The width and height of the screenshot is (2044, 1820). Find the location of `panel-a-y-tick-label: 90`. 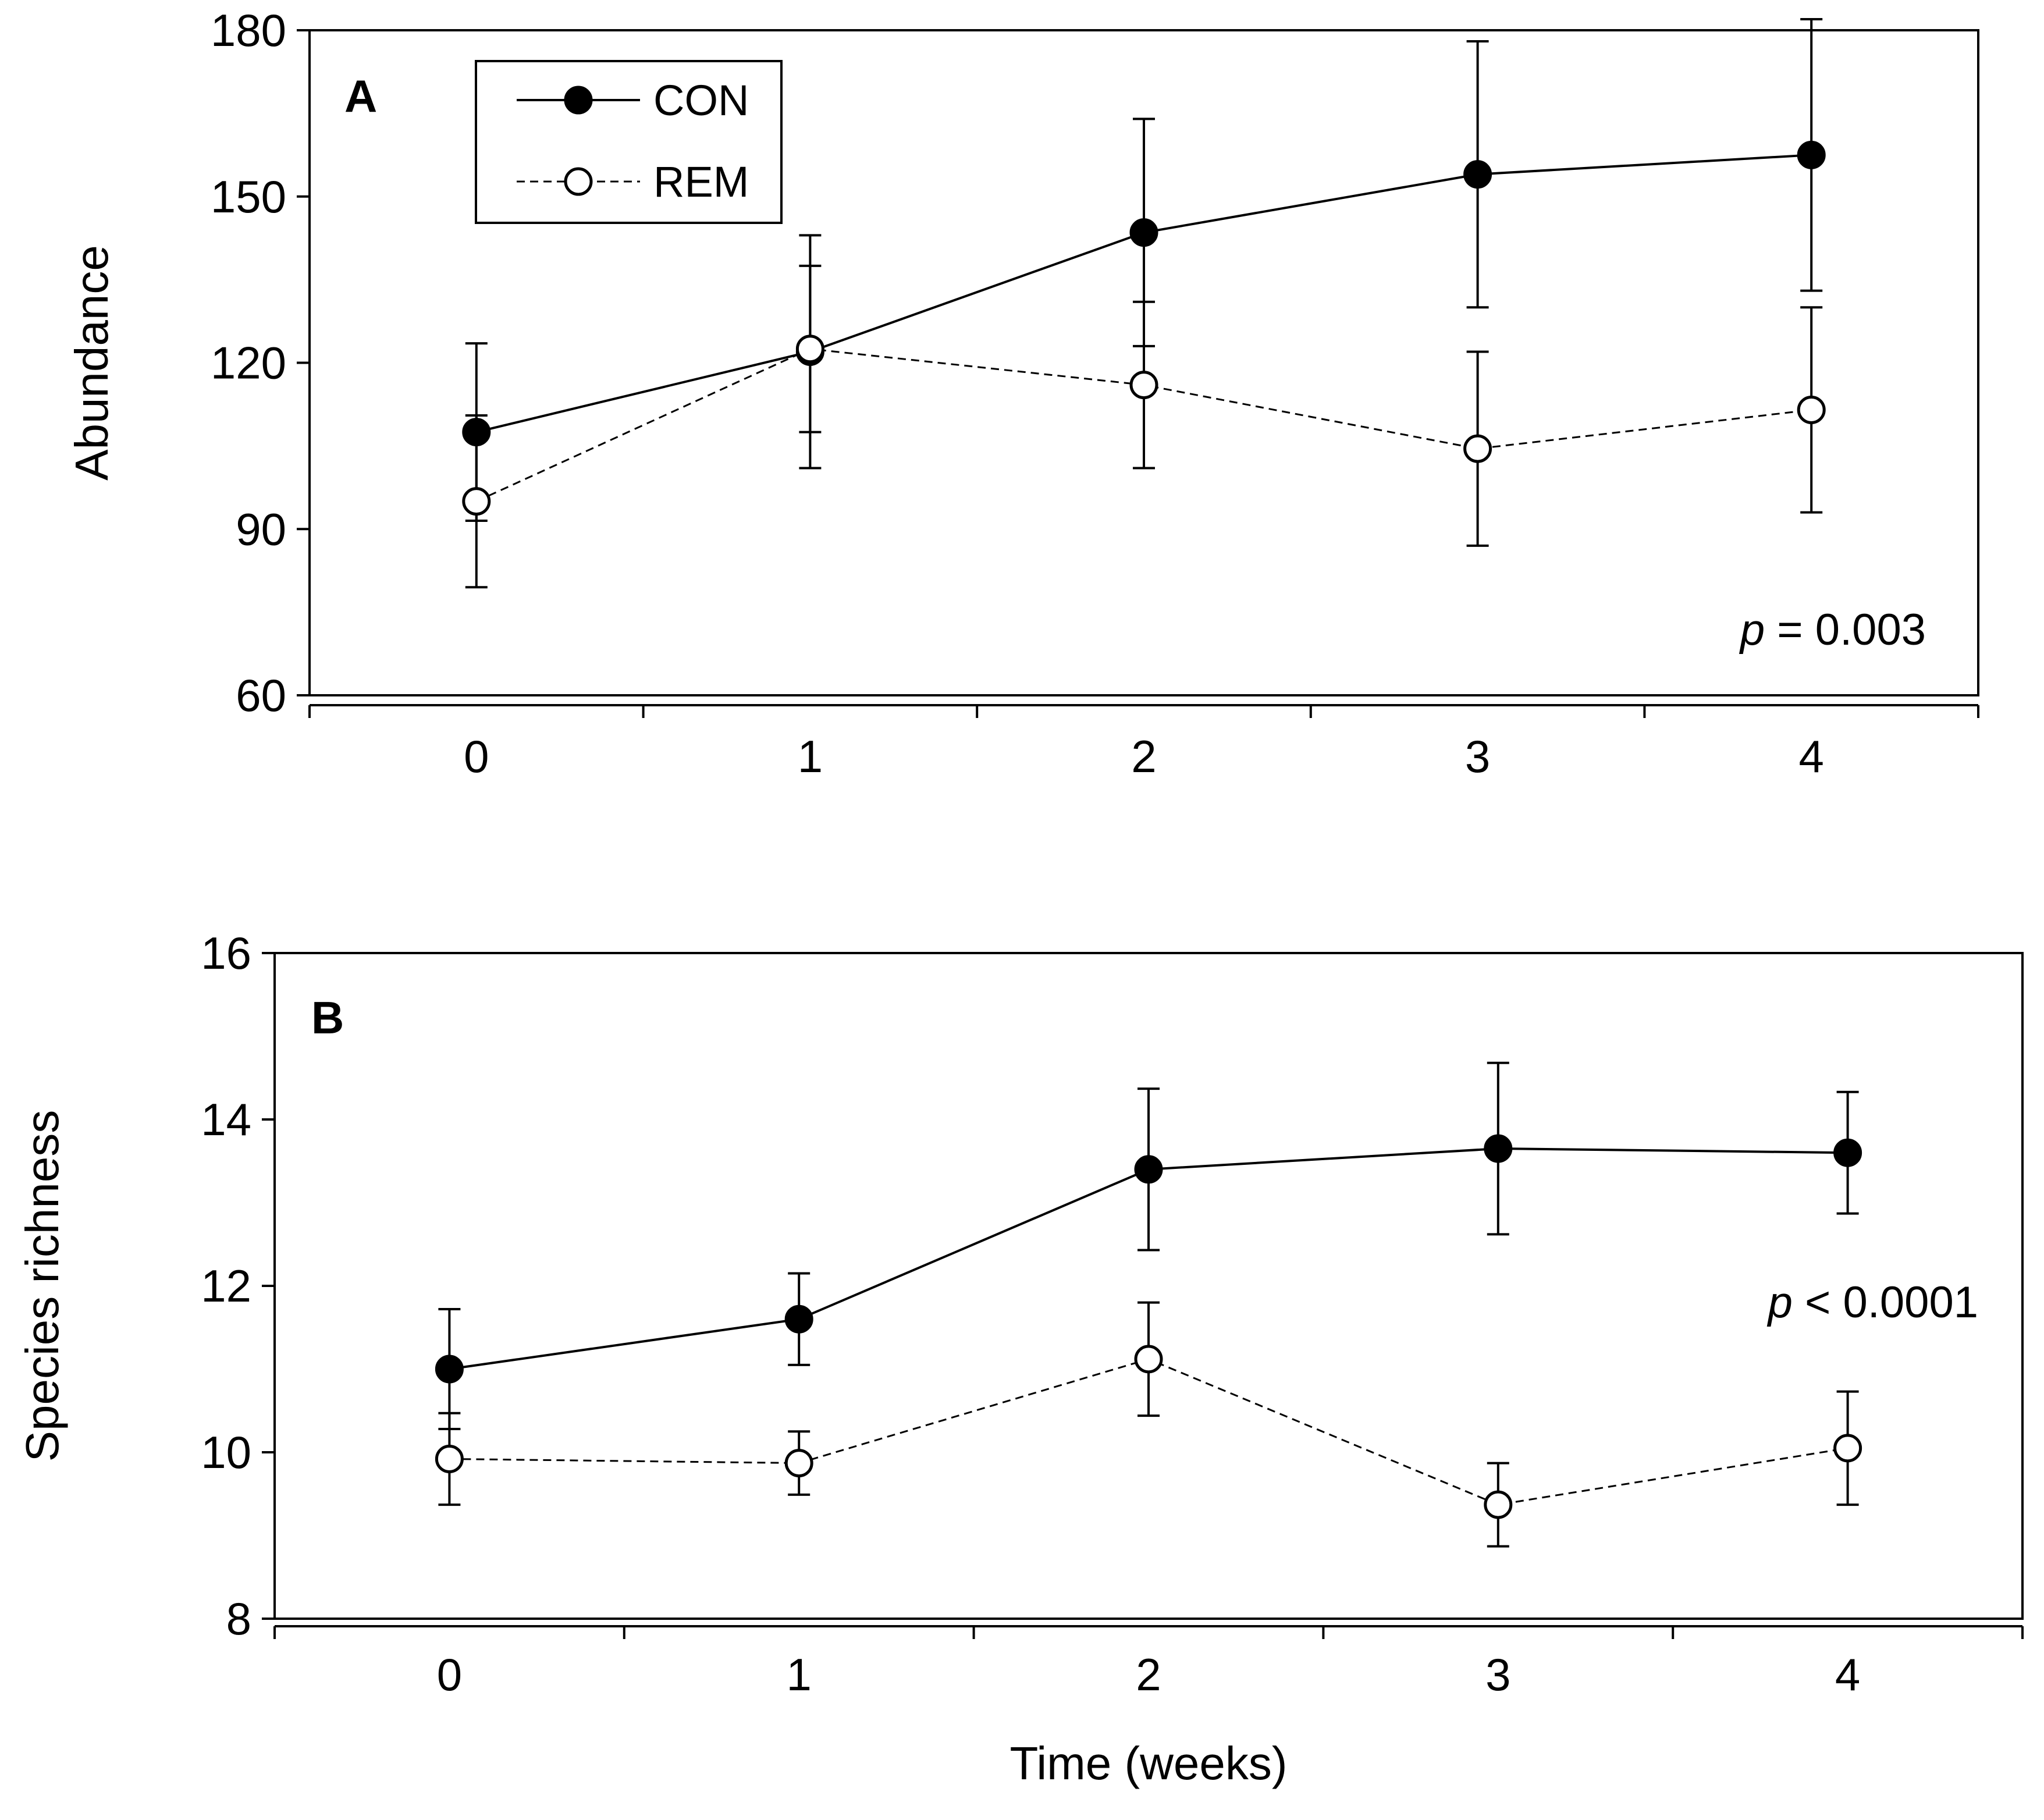

panel-a-y-tick-label: 90 is located at coordinates (261, 528).